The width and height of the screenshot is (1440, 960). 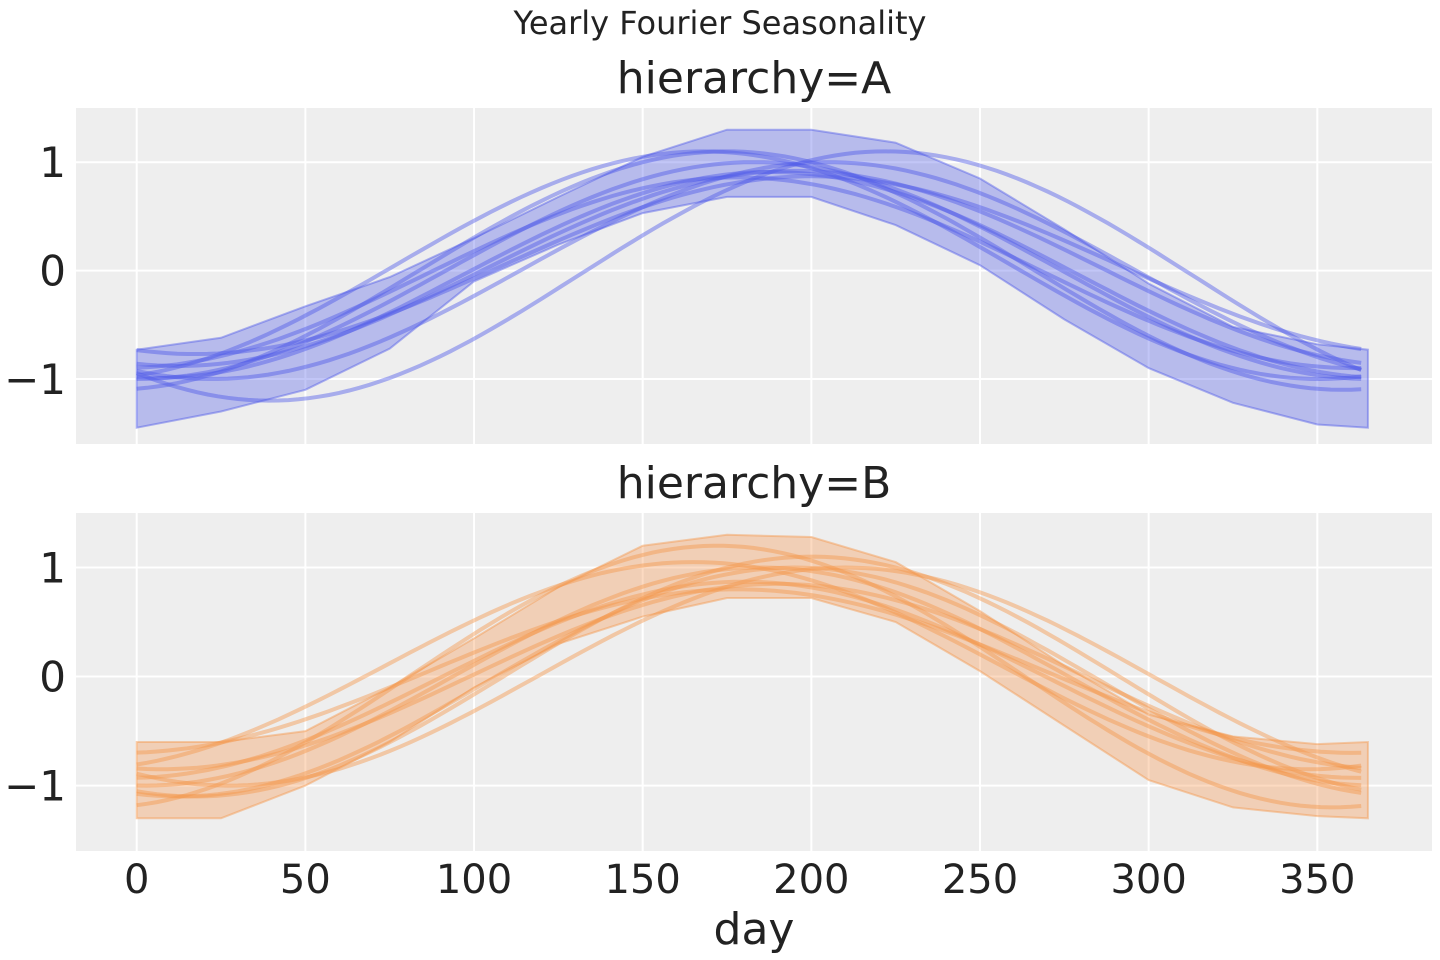 What do you see at coordinates (474, 880) in the screenshot?
I see `x-tick-label-2: 100` at bounding box center [474, 880].